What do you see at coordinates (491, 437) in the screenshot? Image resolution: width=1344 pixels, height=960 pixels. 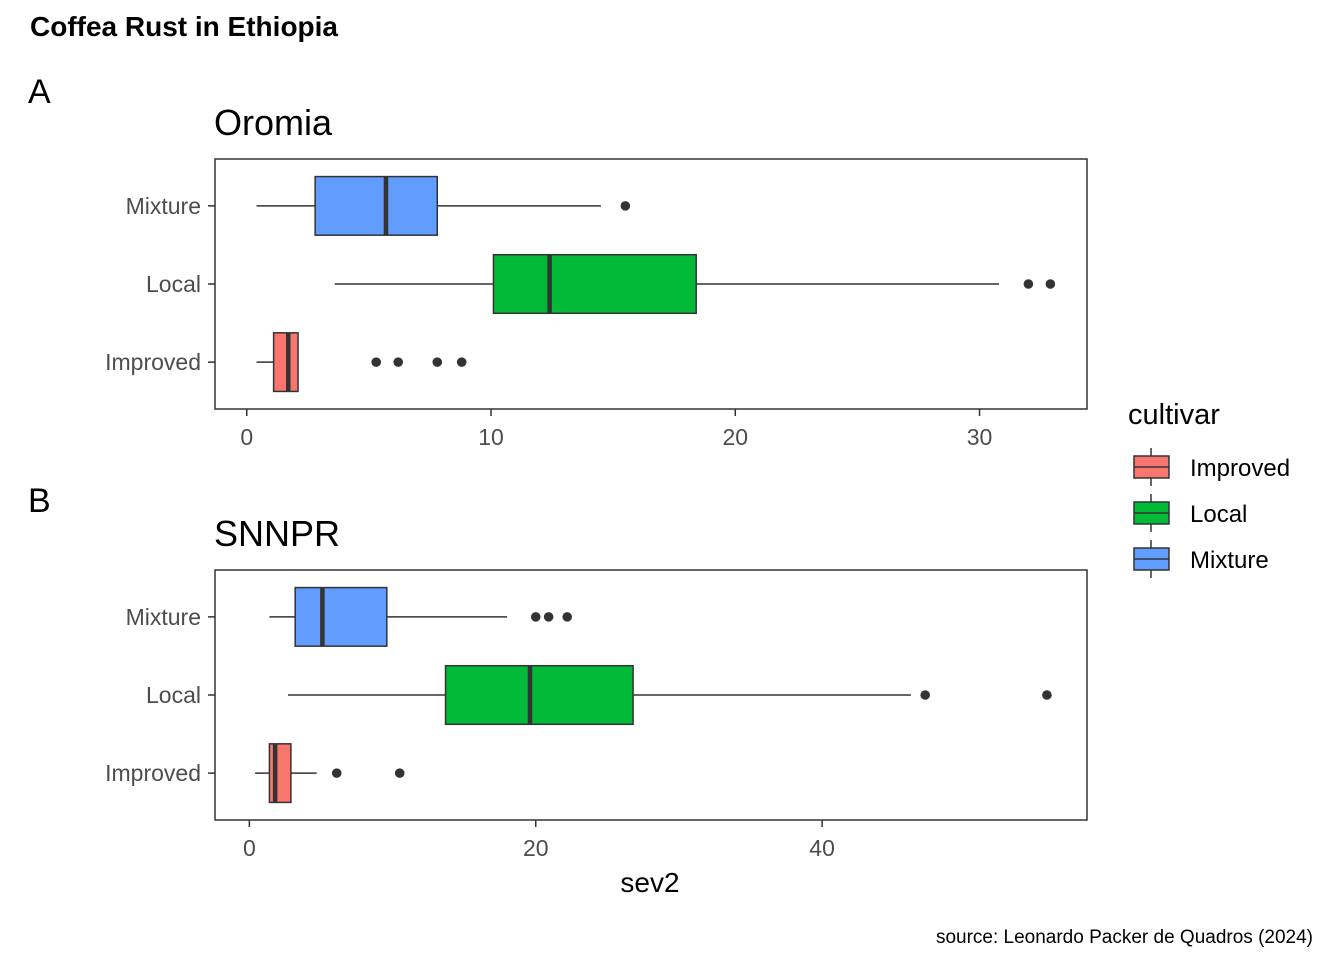 I see `x-tick-label: 10` at bounding box center [491, 437].